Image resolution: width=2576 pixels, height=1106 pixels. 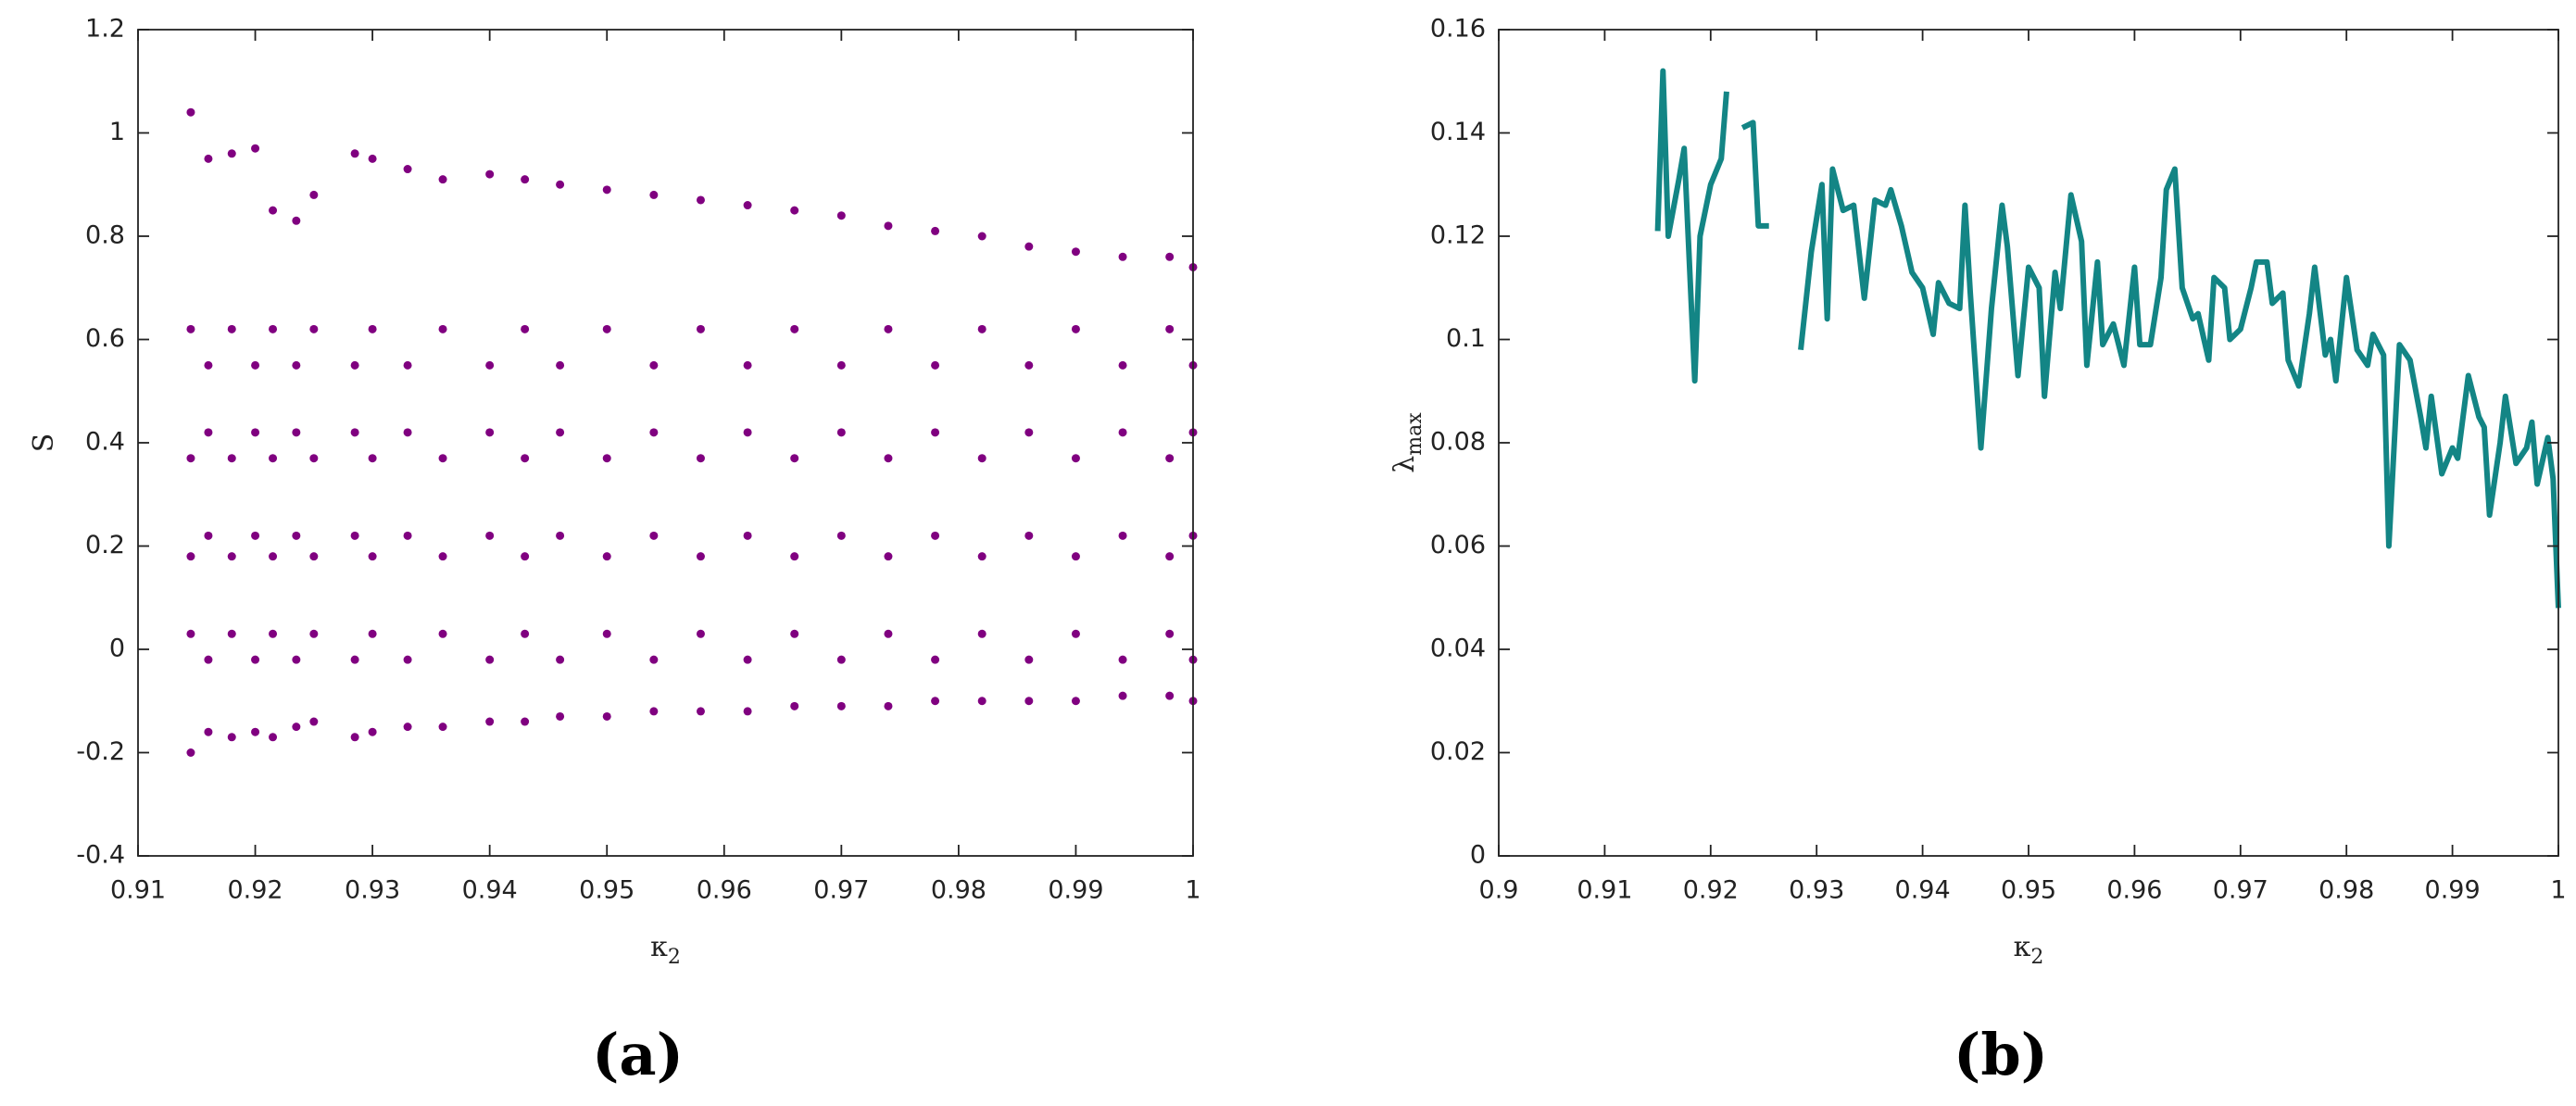 What do you see at coordinates (1466, 338) in the screenshot?
I see `y-tick-label: 0.1` at bounding box center [1466, 338].